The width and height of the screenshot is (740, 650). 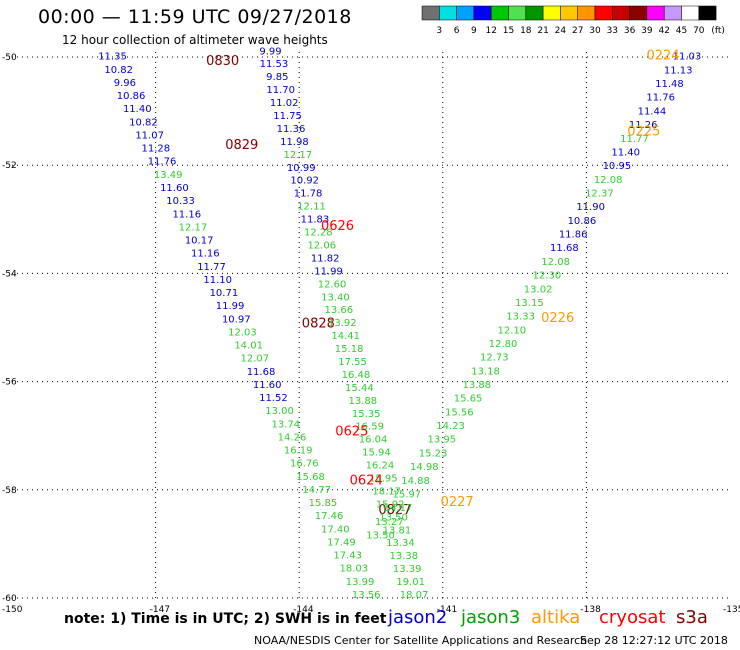 What do you see at coordinates (160, 610) in the screenshot?
I see `lon-axis-label: -147` at bounding box center [160, 610].